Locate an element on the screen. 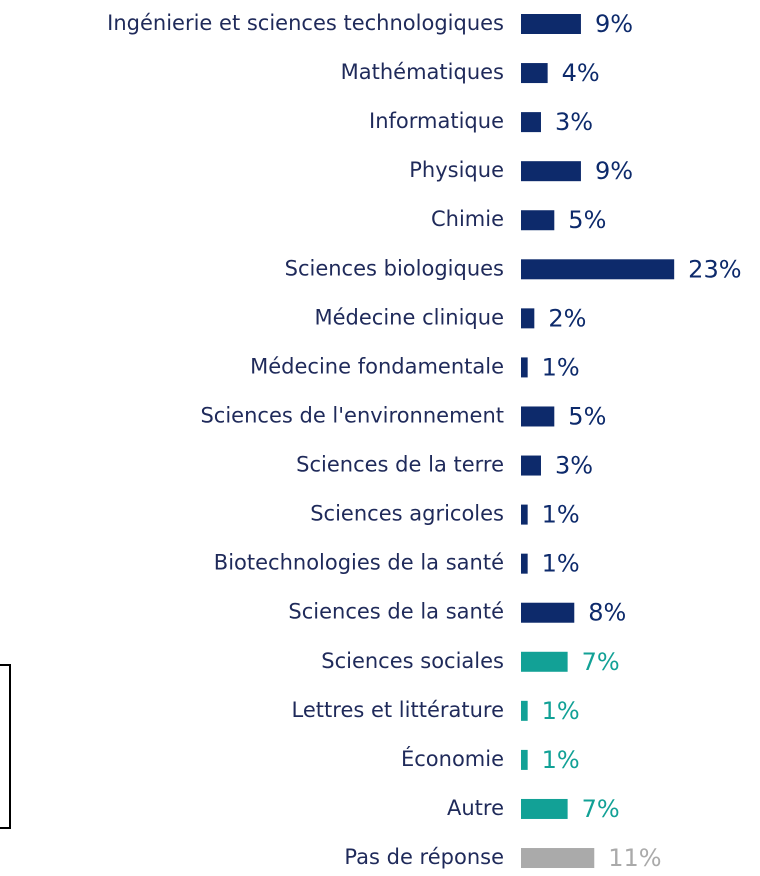 The height and width of the screenshot is (876, 760). category-label: Sciences agricoles is located at coordinates (407, 514).